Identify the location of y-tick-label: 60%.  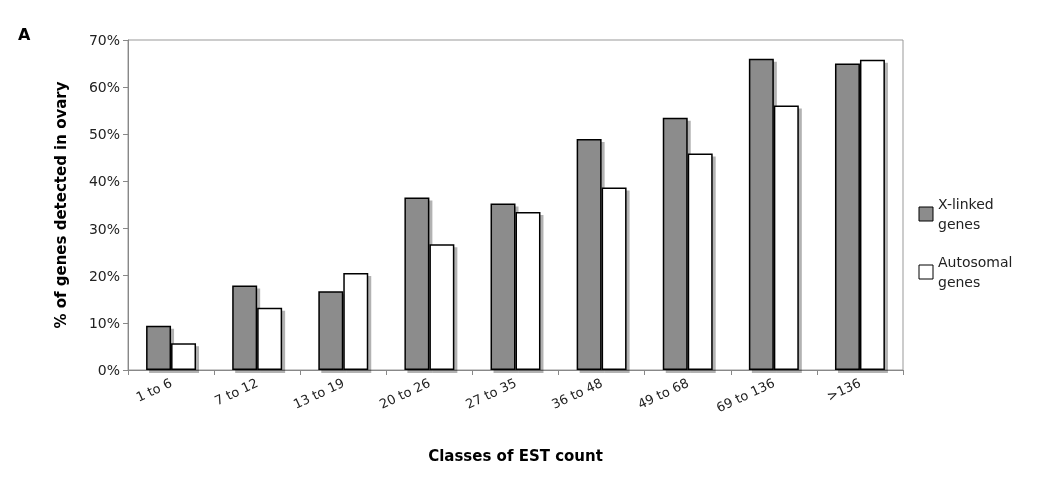
(104, 87).